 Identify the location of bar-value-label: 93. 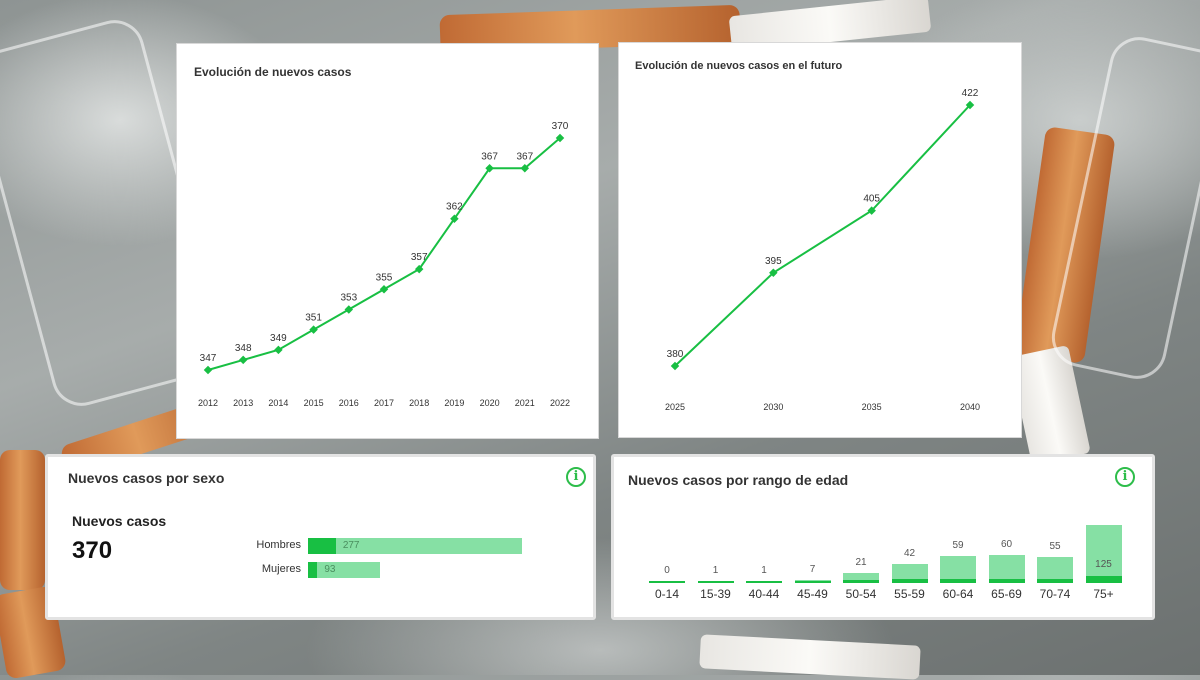
(330, 569).